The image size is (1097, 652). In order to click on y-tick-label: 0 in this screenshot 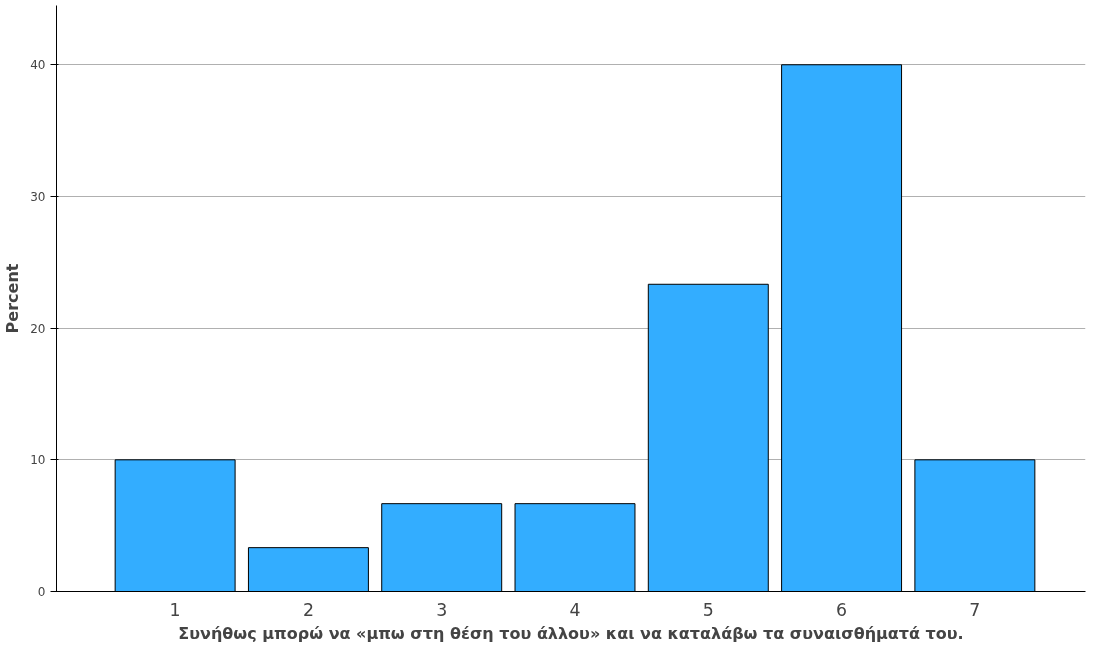, I will do `click(41, 592)`.